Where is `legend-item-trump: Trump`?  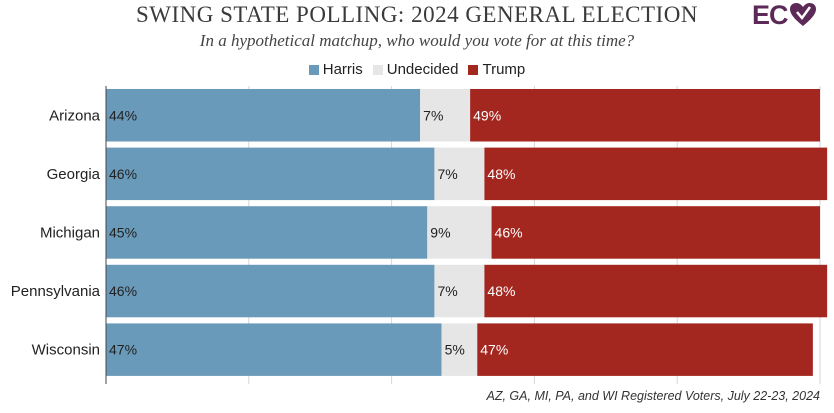 legend-item-trump: Trump is located at coordinates (496, 69).